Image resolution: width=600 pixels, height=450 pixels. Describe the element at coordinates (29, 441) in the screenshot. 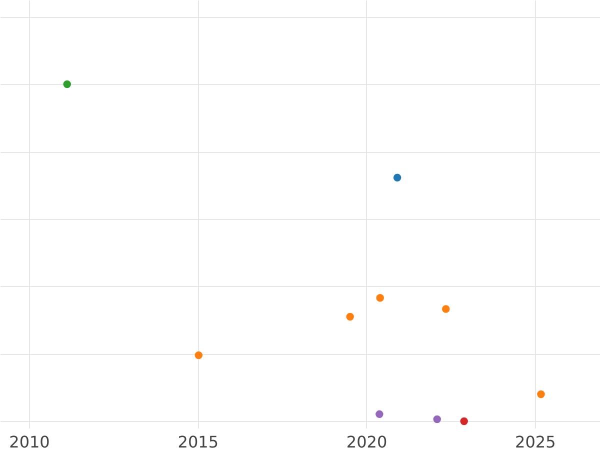

I see `x-tick-label: 2010` at that location.